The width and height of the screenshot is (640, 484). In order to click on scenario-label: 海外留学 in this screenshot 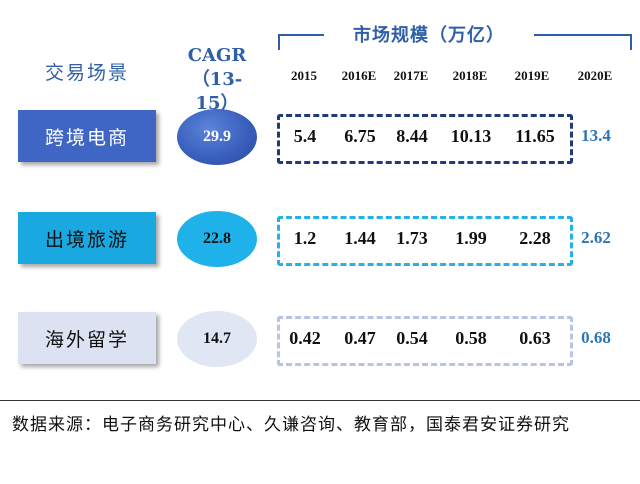, I will do `click(86, 339)`.